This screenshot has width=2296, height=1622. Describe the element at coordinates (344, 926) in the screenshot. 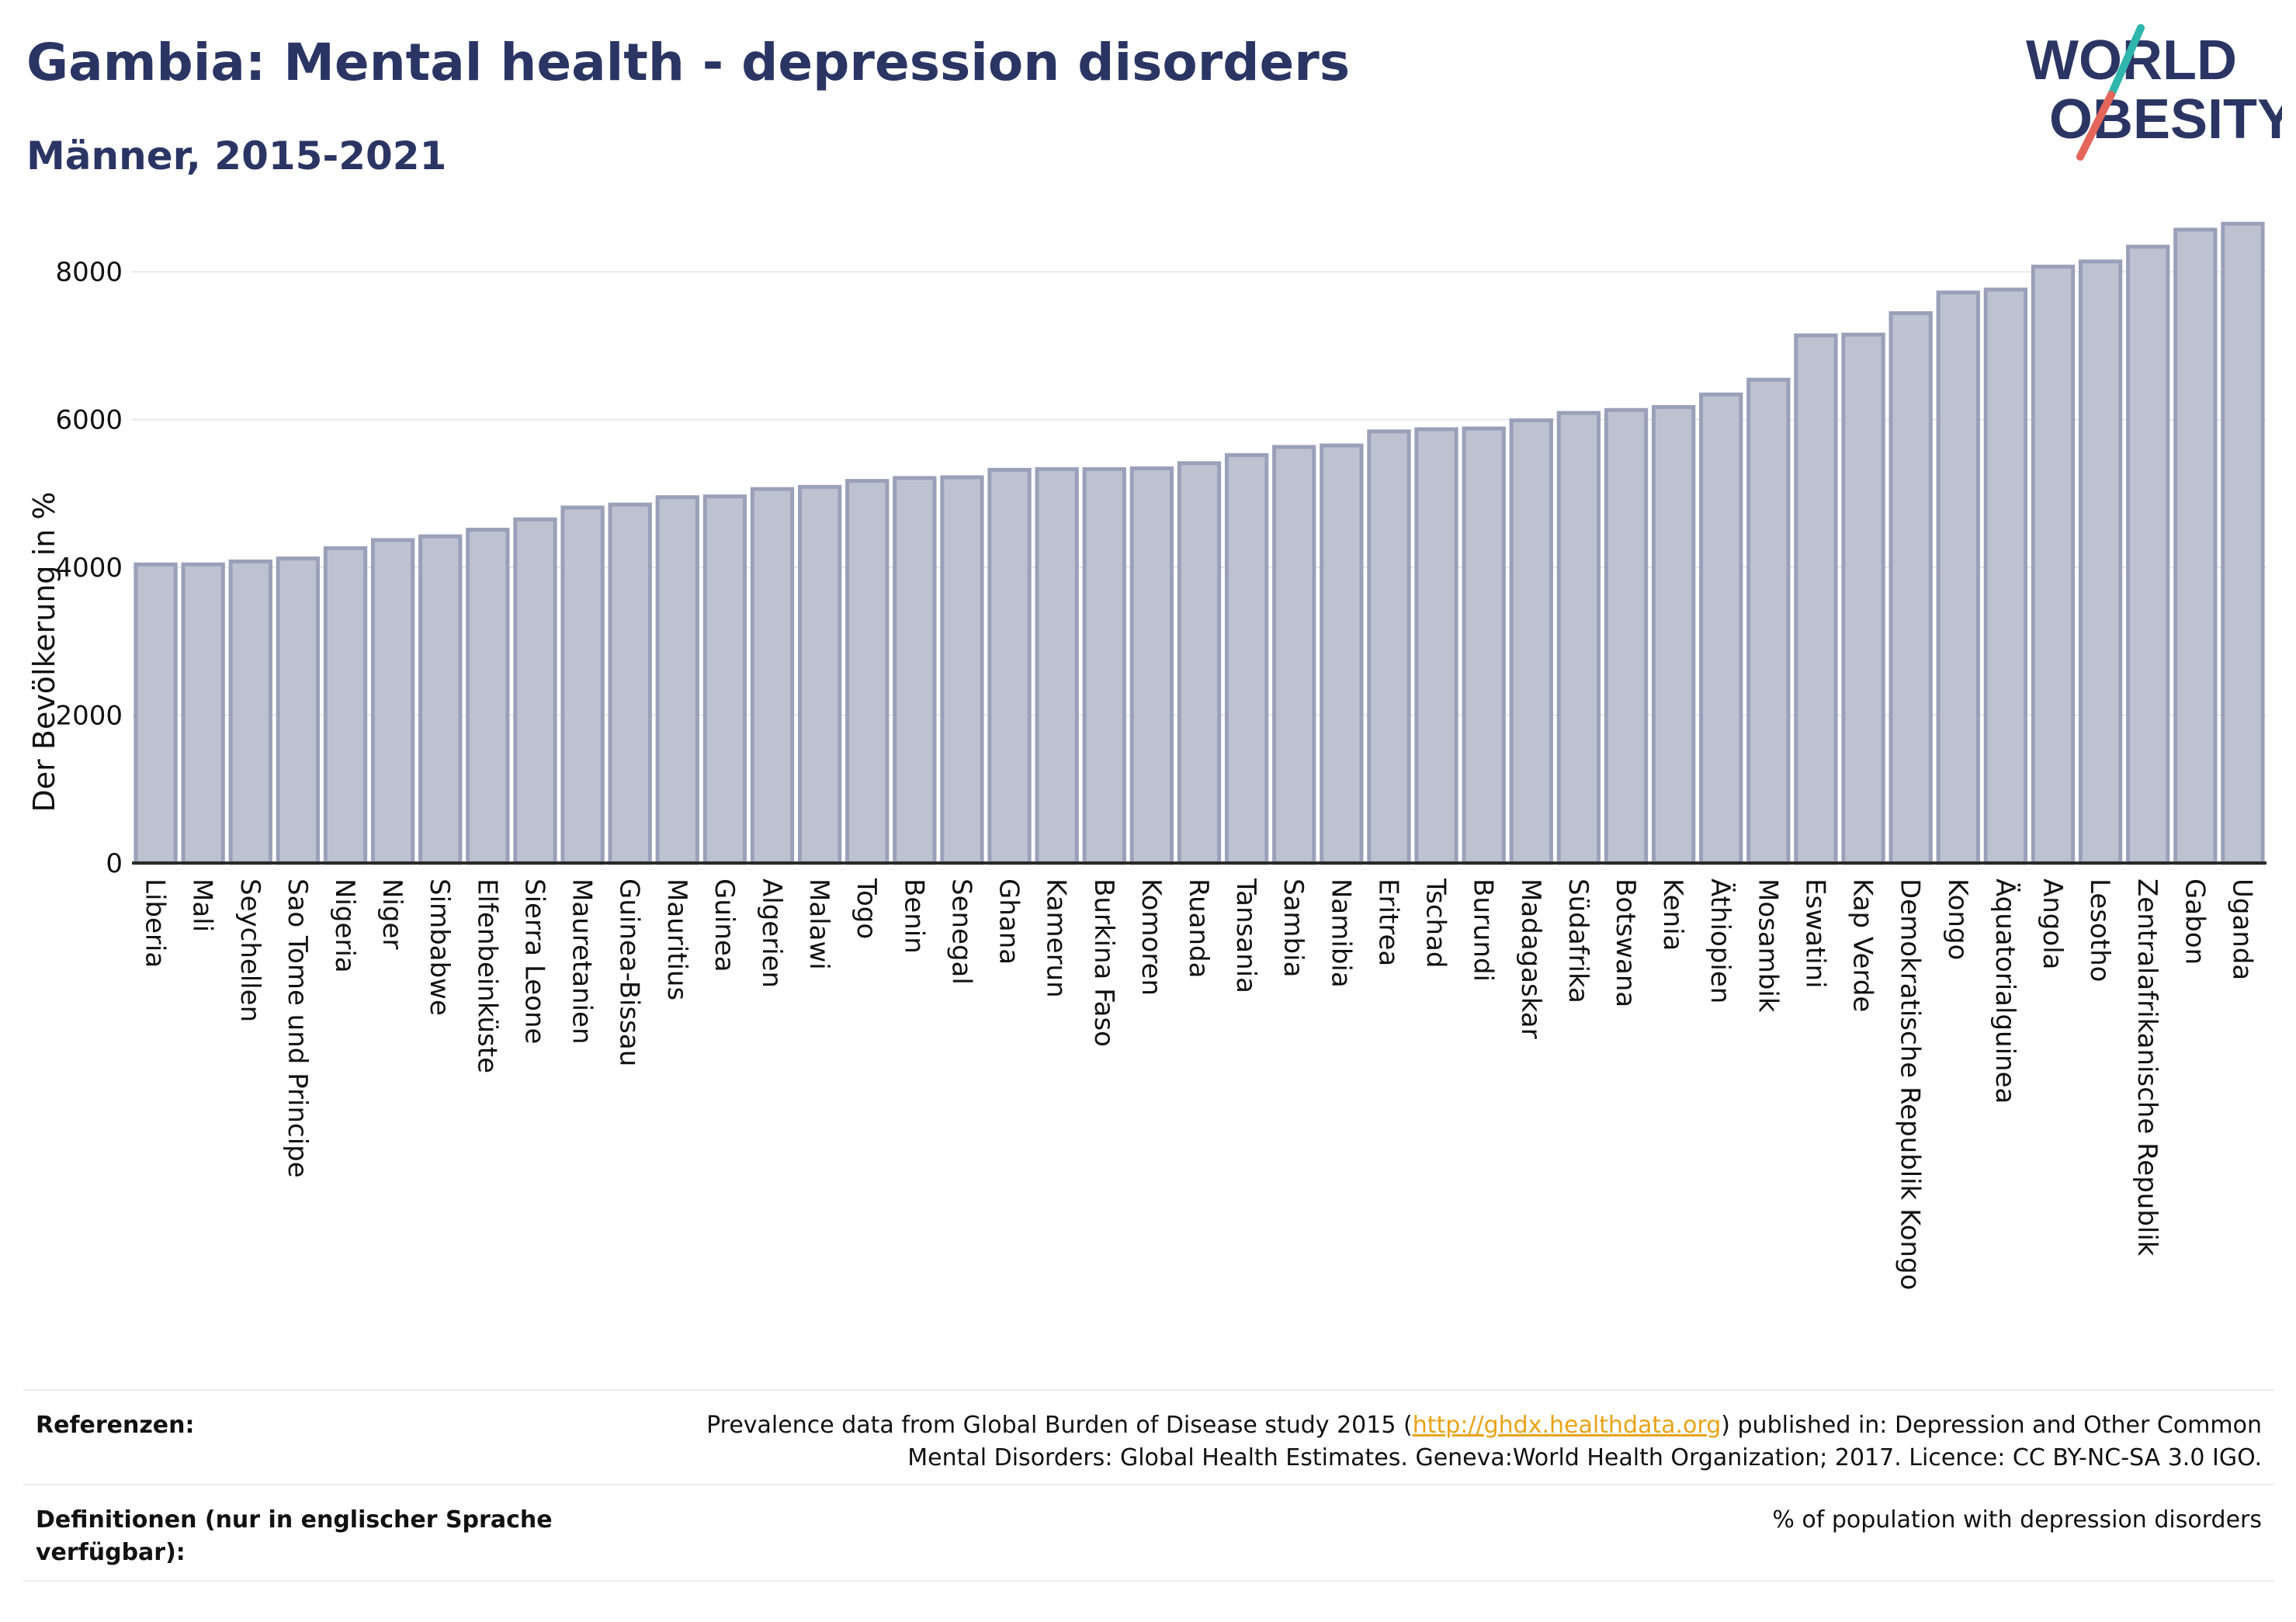

I see `x-tick-label: Nigeria` at that location.